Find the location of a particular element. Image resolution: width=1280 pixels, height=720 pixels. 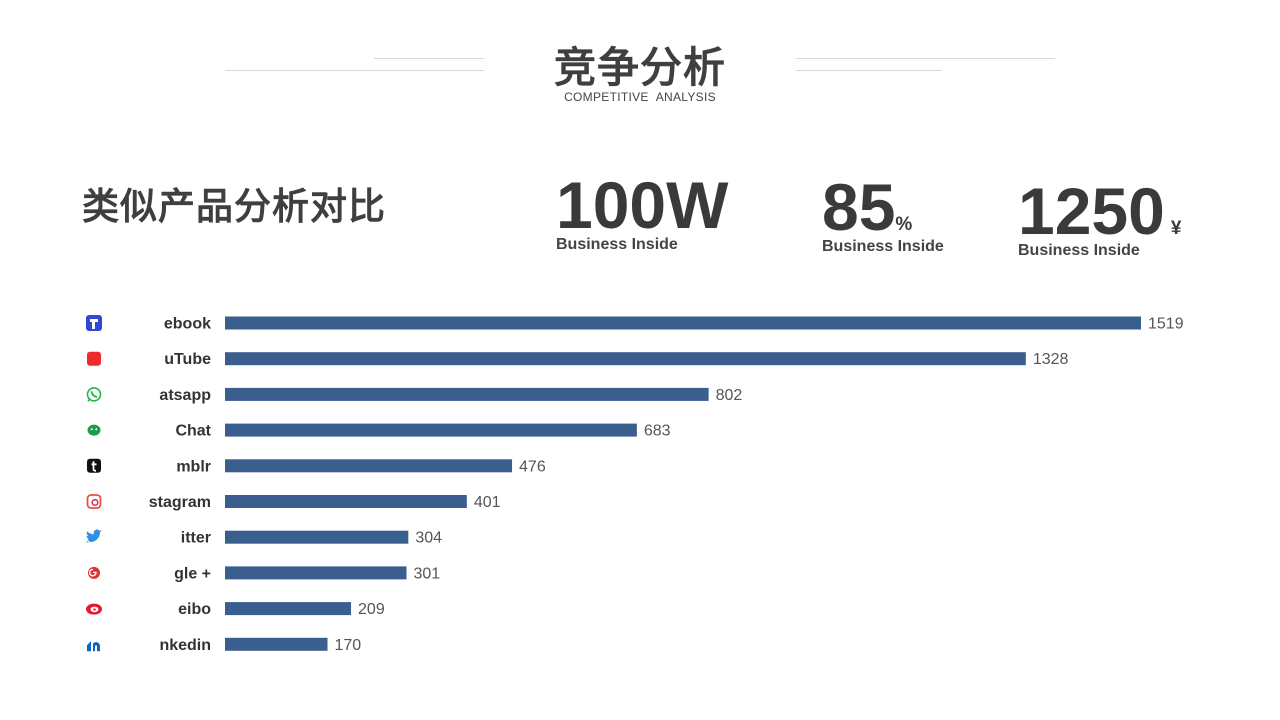

header-rule-left-upper is located at coordinates (429, 58).